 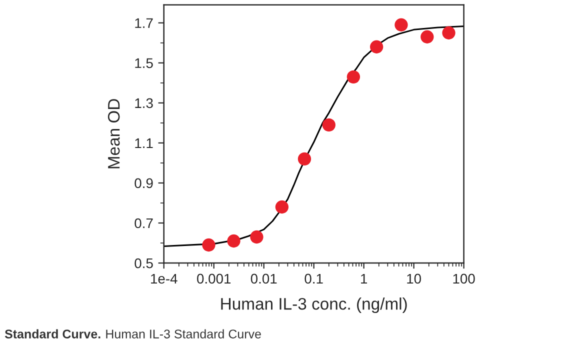 What do you see at coordinates (144, 143) in the screenshot?
I see `y-tick-label: 1.1` at bounding box center [144, 143].